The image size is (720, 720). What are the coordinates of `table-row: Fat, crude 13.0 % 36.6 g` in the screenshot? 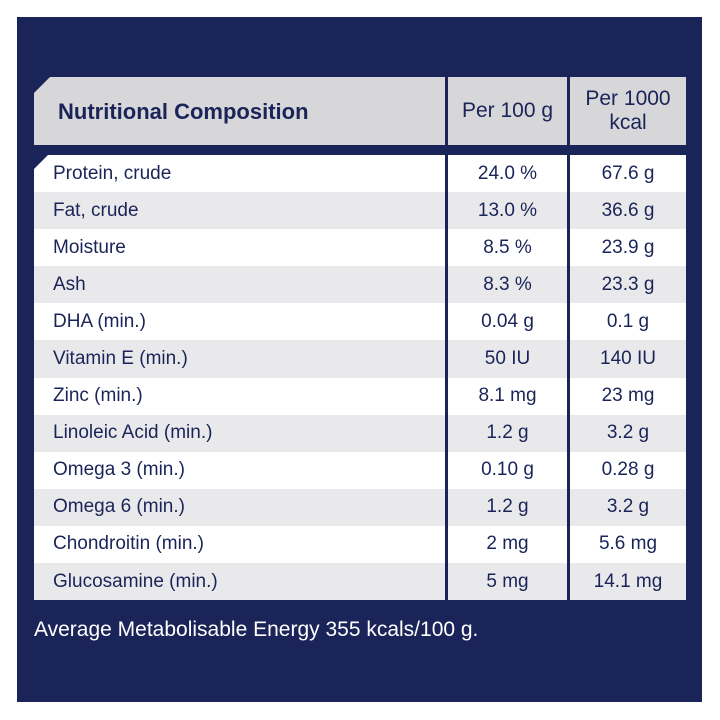 It's located at (360, 211).